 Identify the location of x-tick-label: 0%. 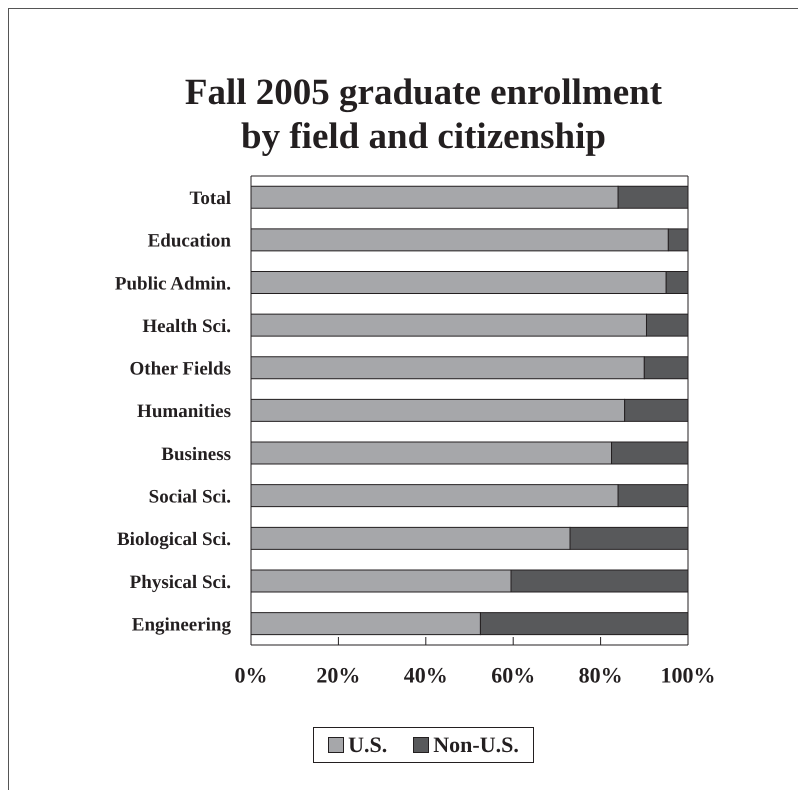
(251, 675).